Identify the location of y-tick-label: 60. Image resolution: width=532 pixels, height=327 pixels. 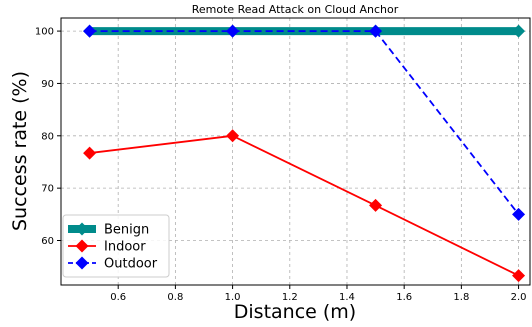
(47, 241).